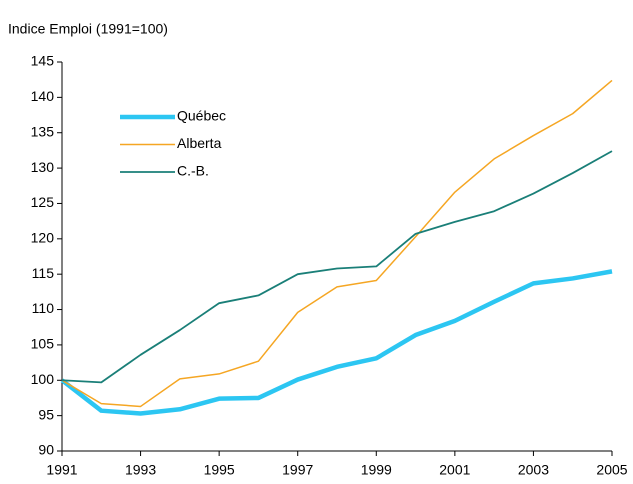 This screenshot has width=633, height=484. I want to click on y-tick-label: 120, so click(43, 238).